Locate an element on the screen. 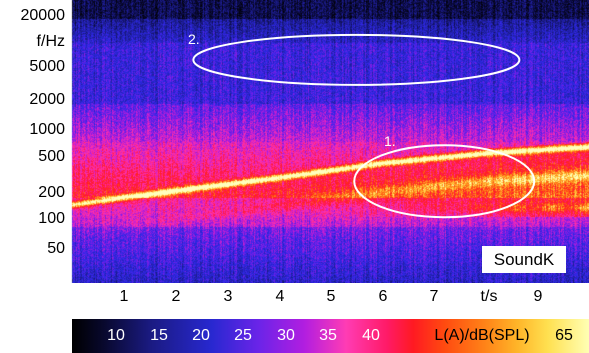  y-tick-20000: 20000 is located at coordinates (43, 15).